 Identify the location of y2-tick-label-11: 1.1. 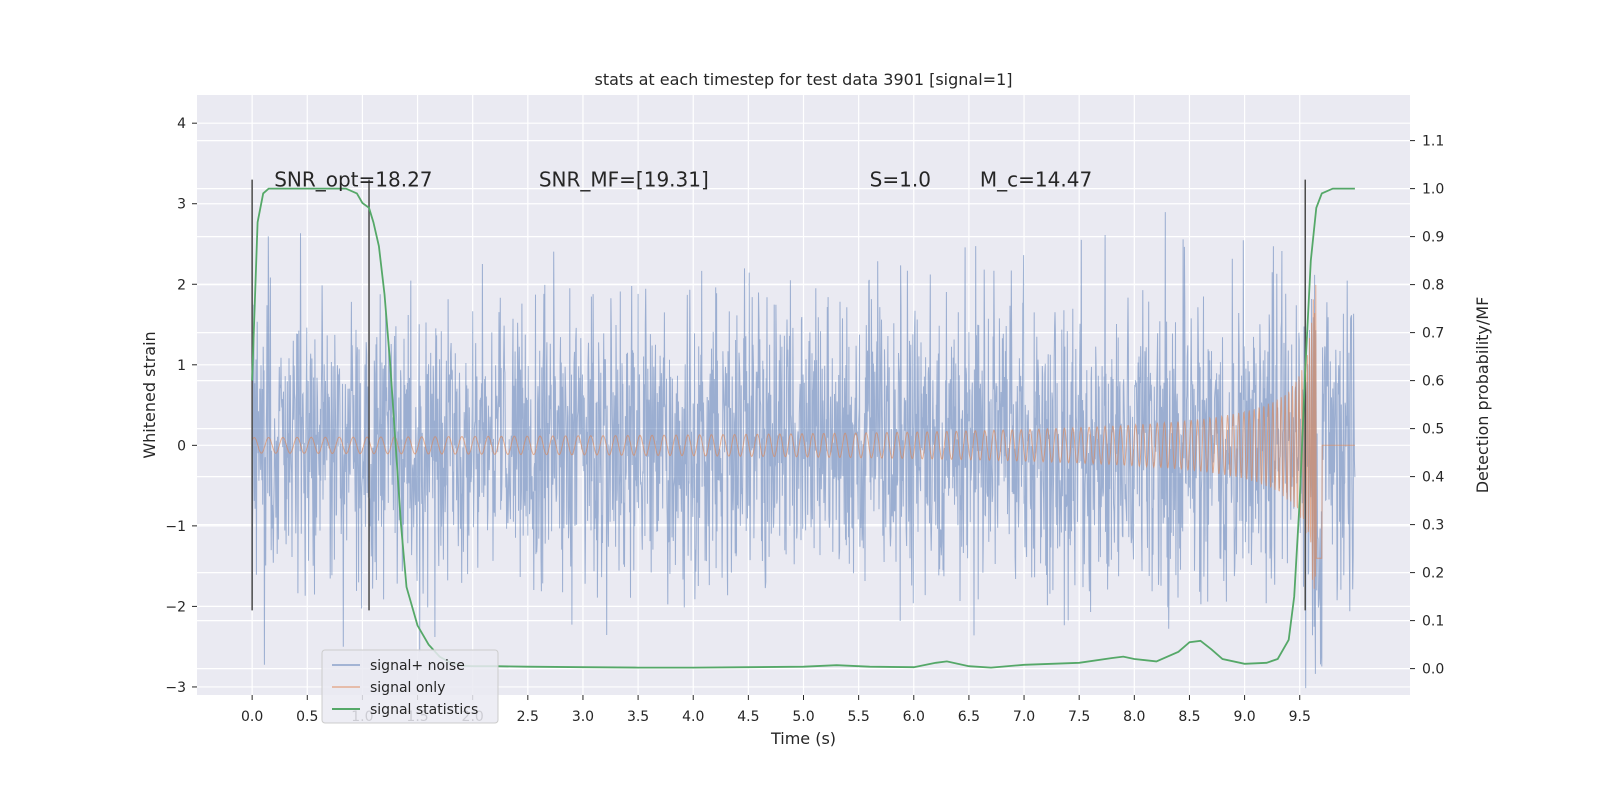
(1433, 142).